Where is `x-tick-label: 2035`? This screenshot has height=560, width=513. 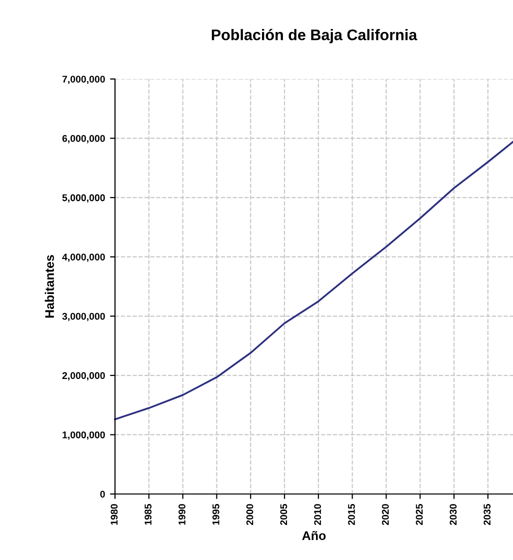
x-tick-label: 2035 is located at coordinates (487, 515).